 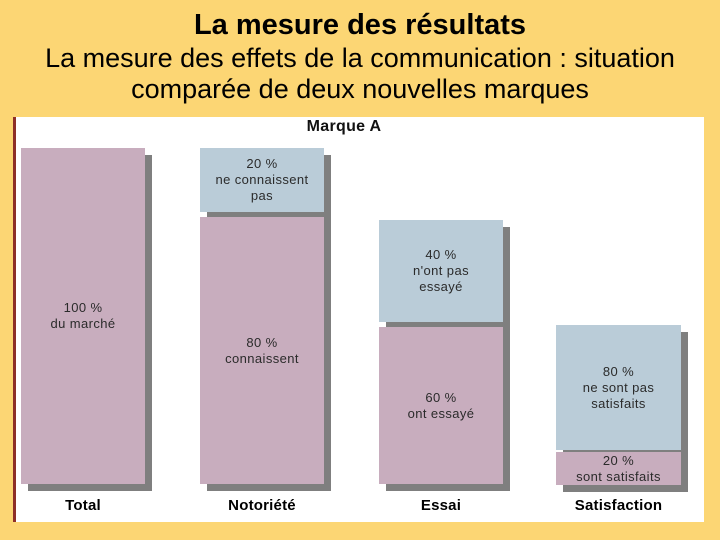 I want to click on bar-segment-label: 100 % du marché, so click(x=83, y=315).